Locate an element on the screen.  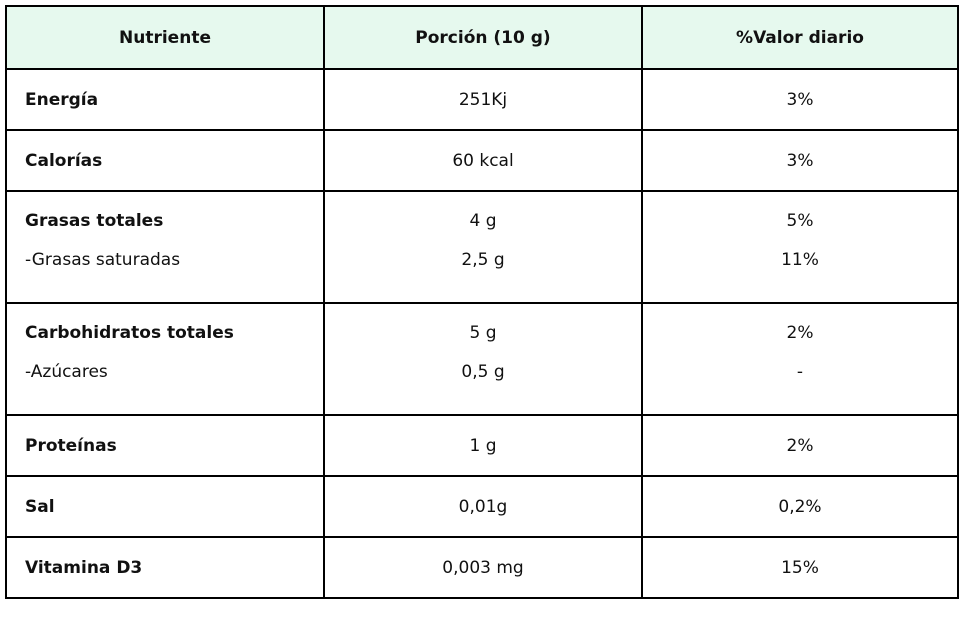
portion-value: 0,01g is located at coordinates (483, 506).